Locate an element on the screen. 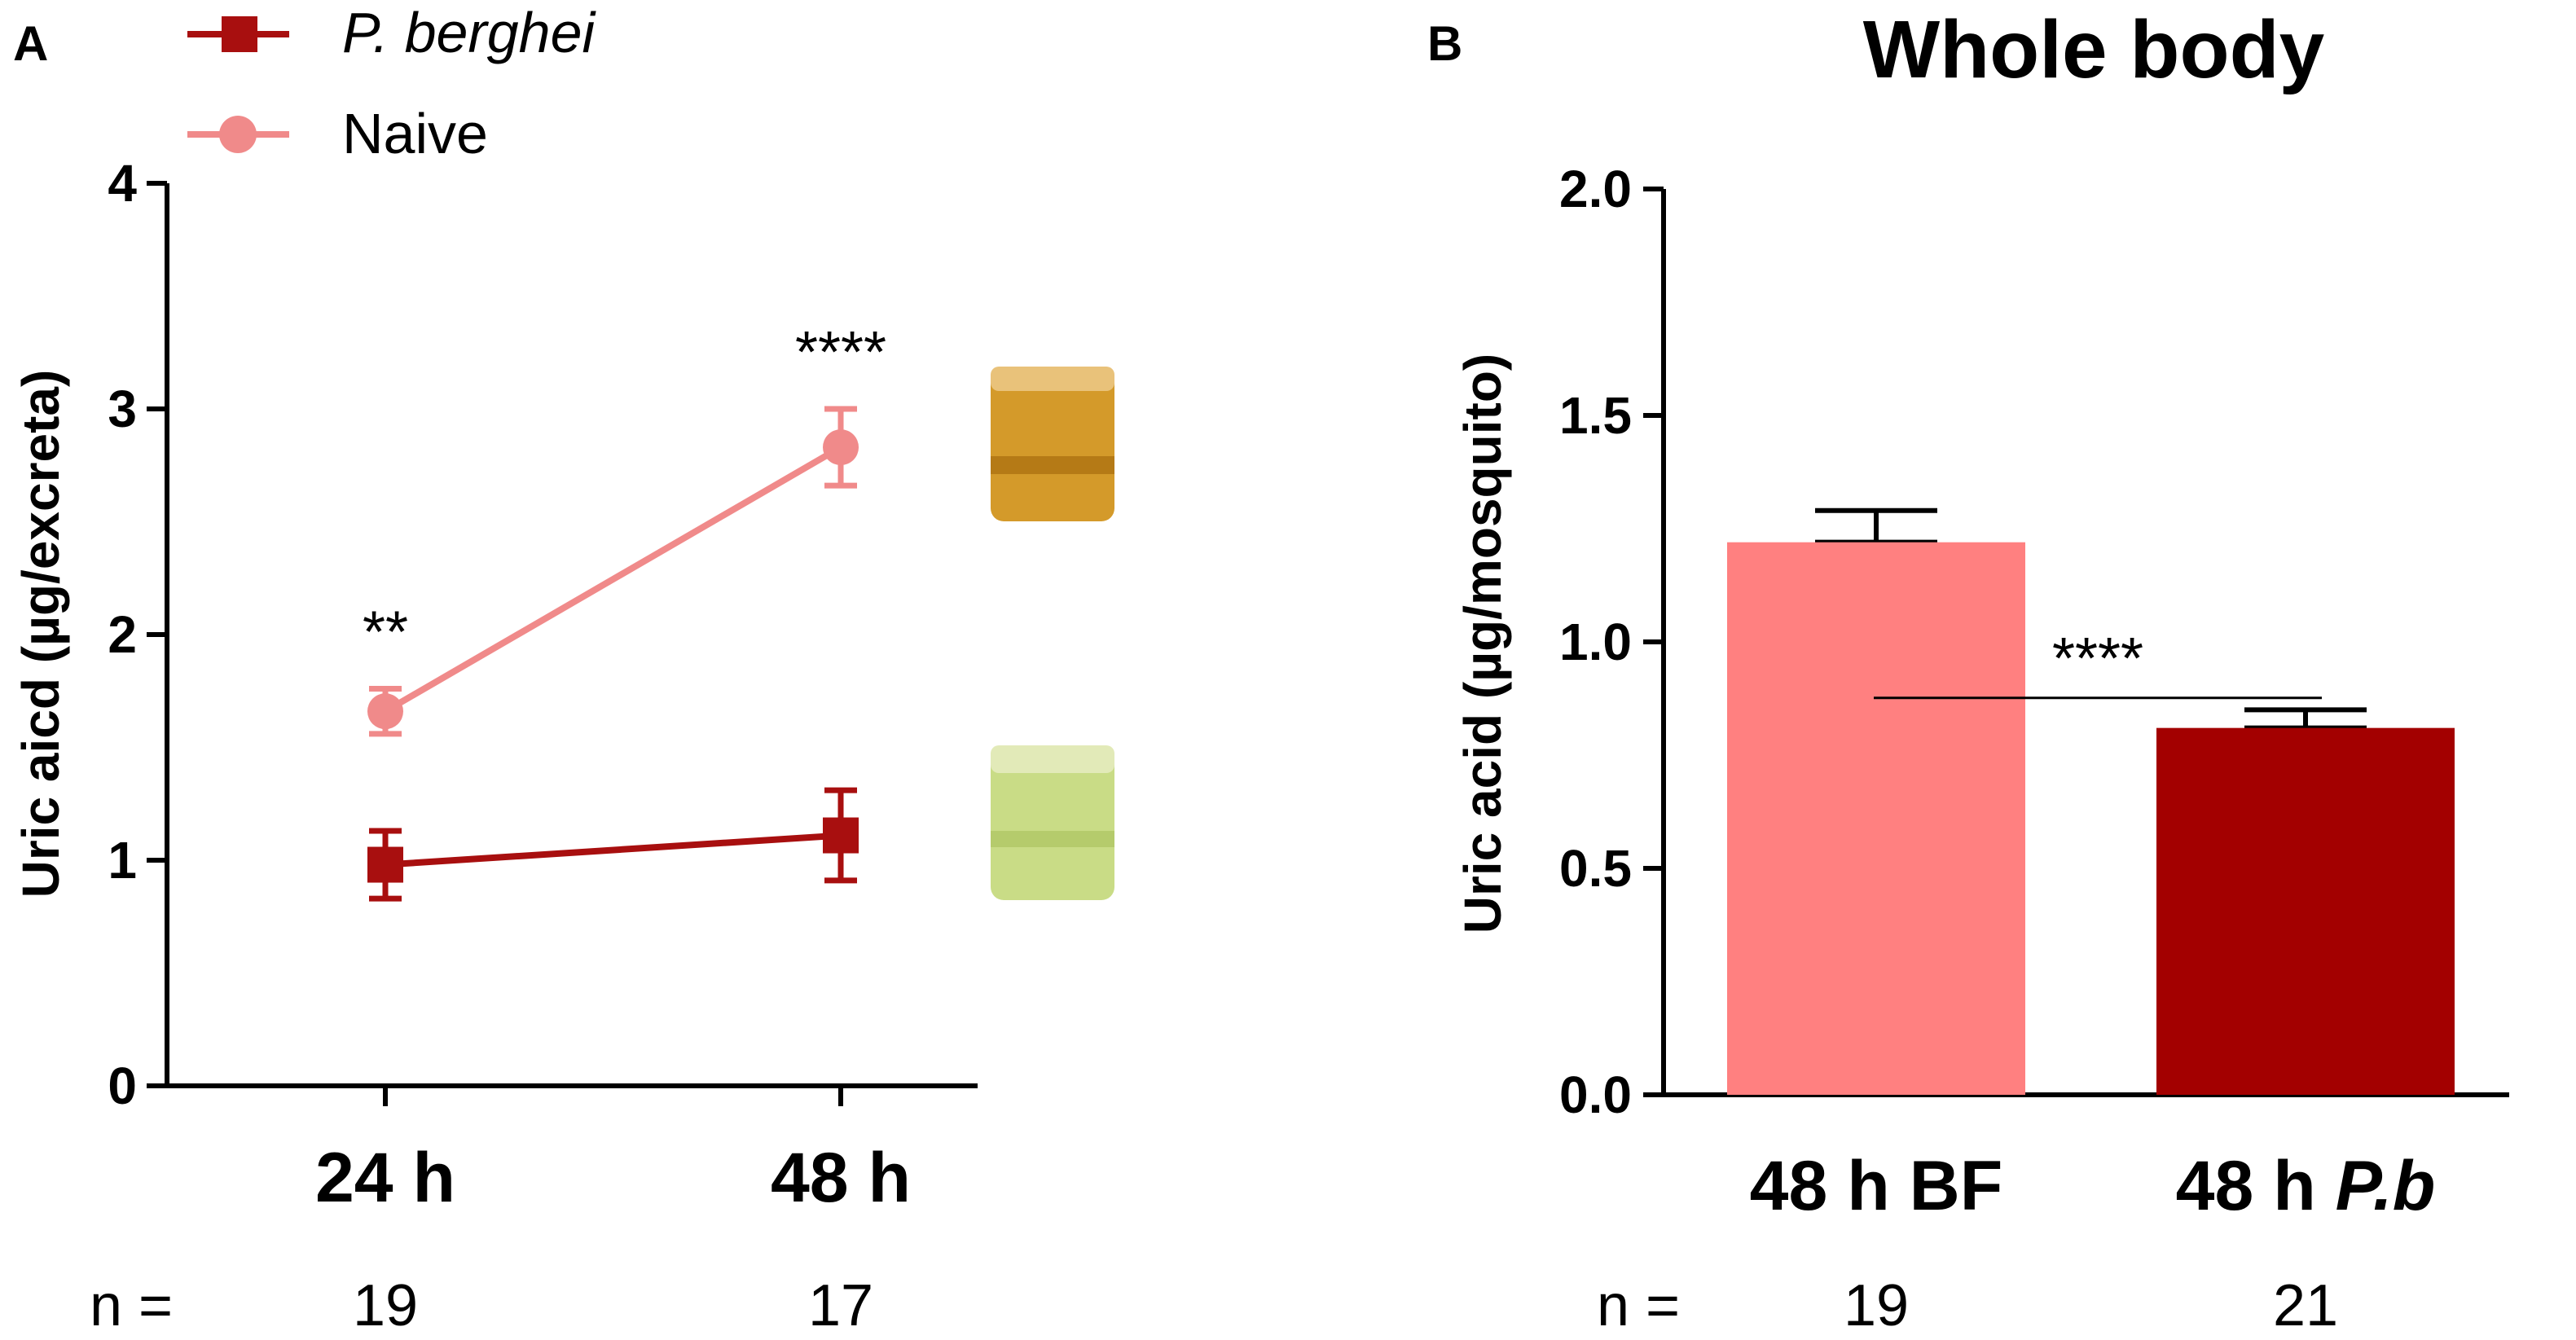 This screenshot has height=1340, width=2576. significance-a-0: ** is located at coordinates (385, 633).